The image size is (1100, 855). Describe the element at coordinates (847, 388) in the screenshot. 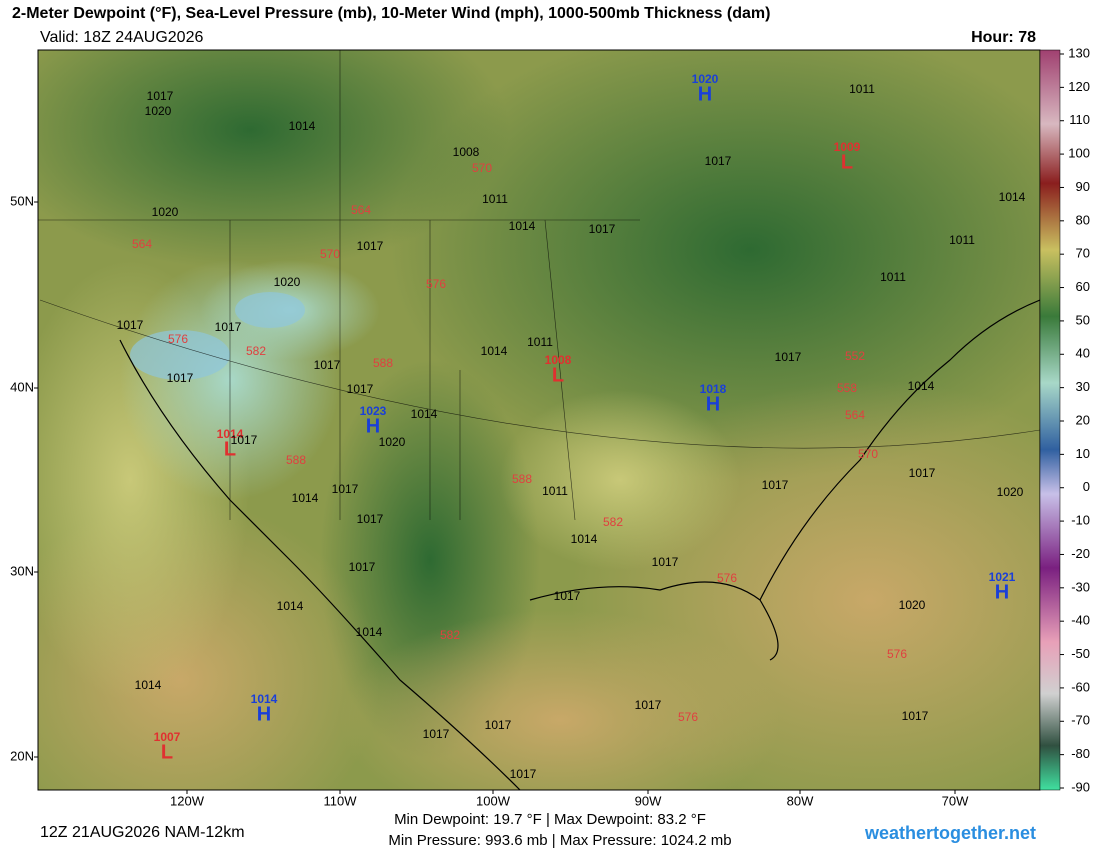

I see `thickness-label: 558` at that location.